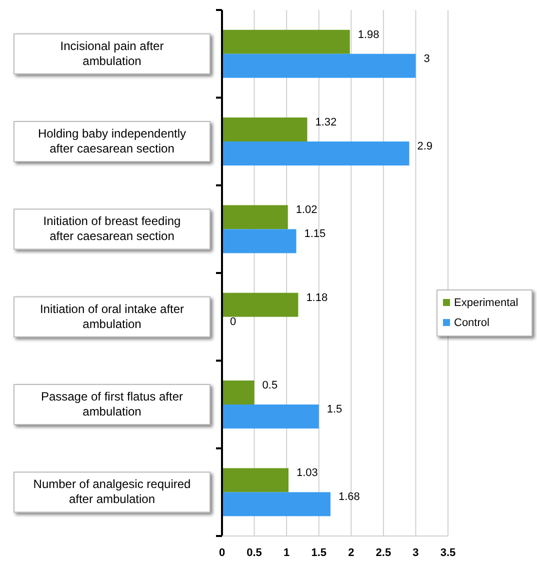 Image resolution: width=537 pixels, height=566 pixels. I want to click on legend-label: Experimental, so click(486, 303).